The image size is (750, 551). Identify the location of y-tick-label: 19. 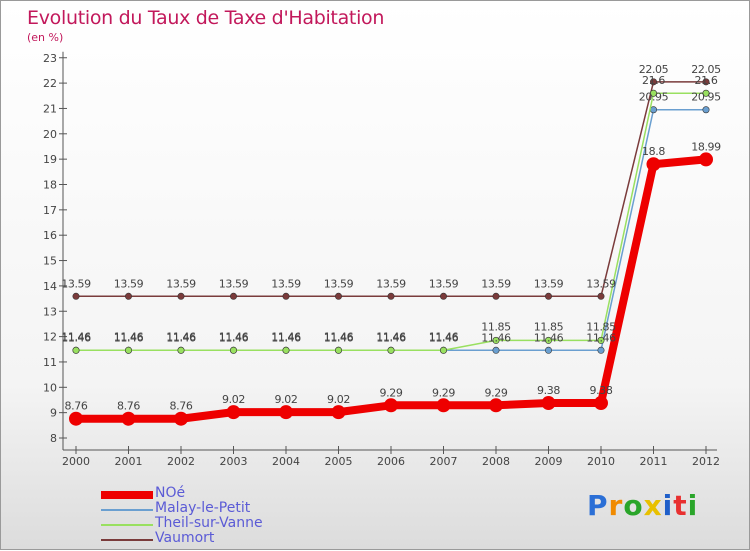
(50, 159).